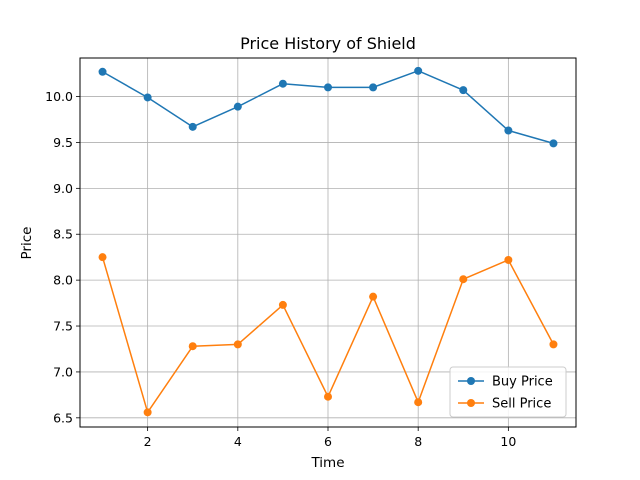  What do you see at coordinates (59, 96) in the screenshot?
I see `y-tick-label: 10.0` at bounding box center [59, 96].